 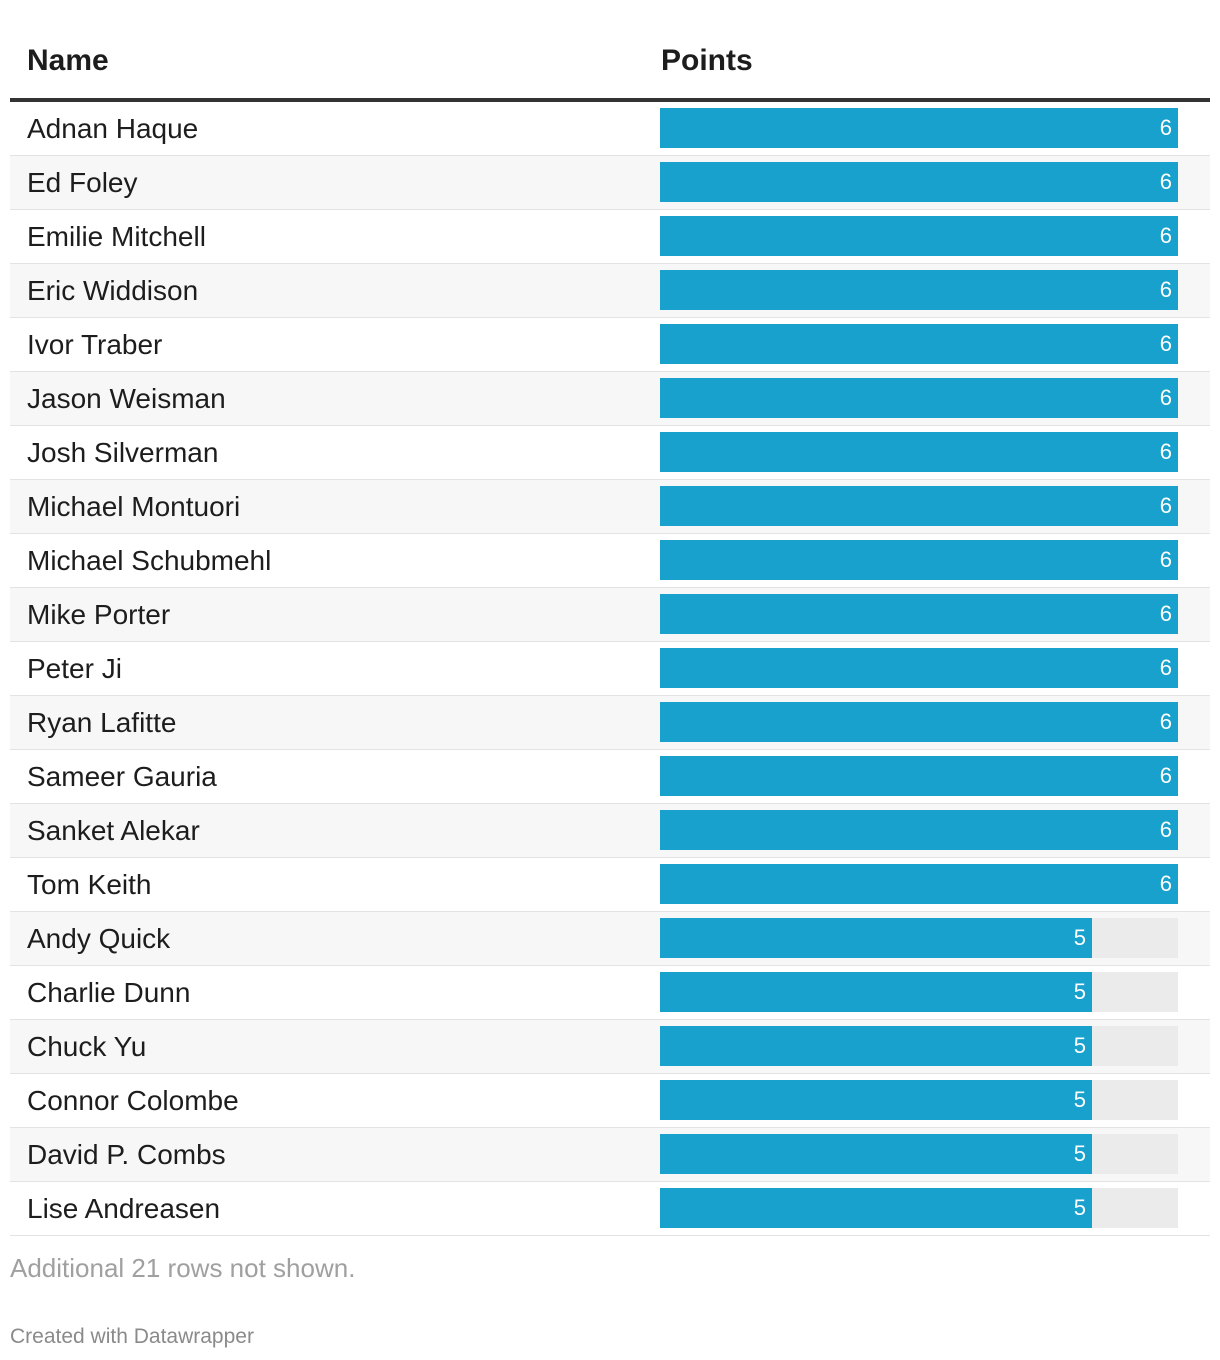 What do you see at coordinates (149, 560) in the screenshot?
I see `row-name: Michael Schubmehl` at bounding box center [149, 560].